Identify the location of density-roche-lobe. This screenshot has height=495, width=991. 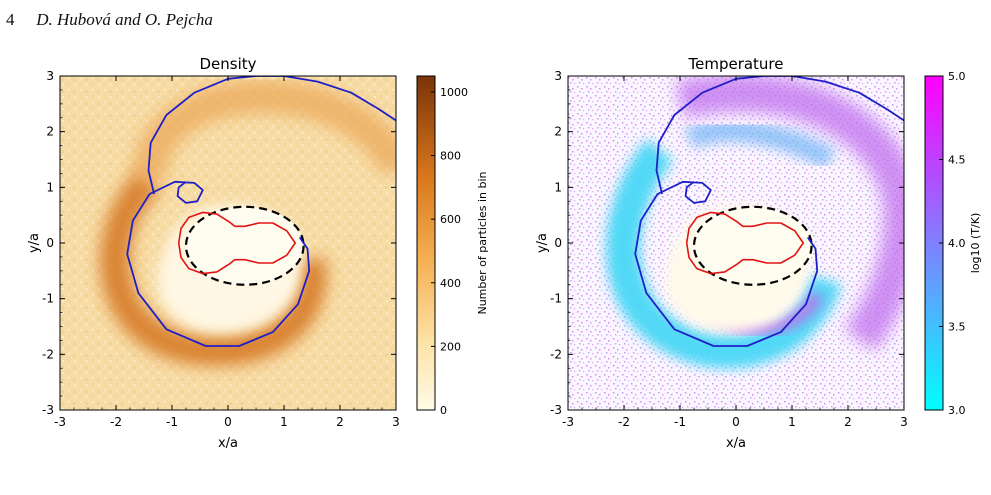
(237, 243).